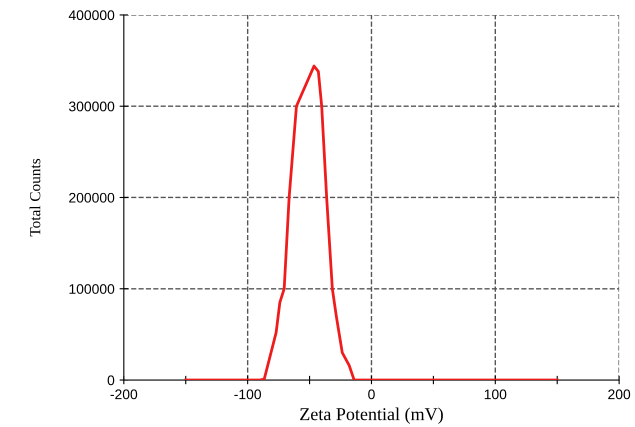 The image size is (635, 427). What do you see at coordinates (91, 107) in the screenshot?
I see `y-tick-label: 300000` at bounding box center [91, 107].